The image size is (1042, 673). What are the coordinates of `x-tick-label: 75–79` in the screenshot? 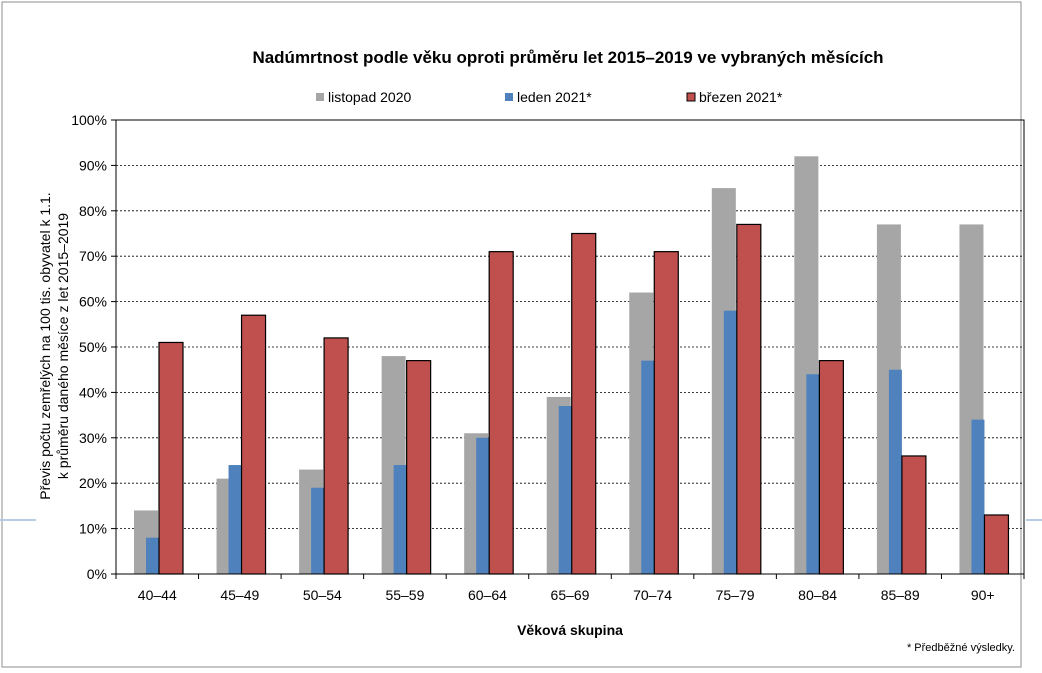 It's located at (735, 595).